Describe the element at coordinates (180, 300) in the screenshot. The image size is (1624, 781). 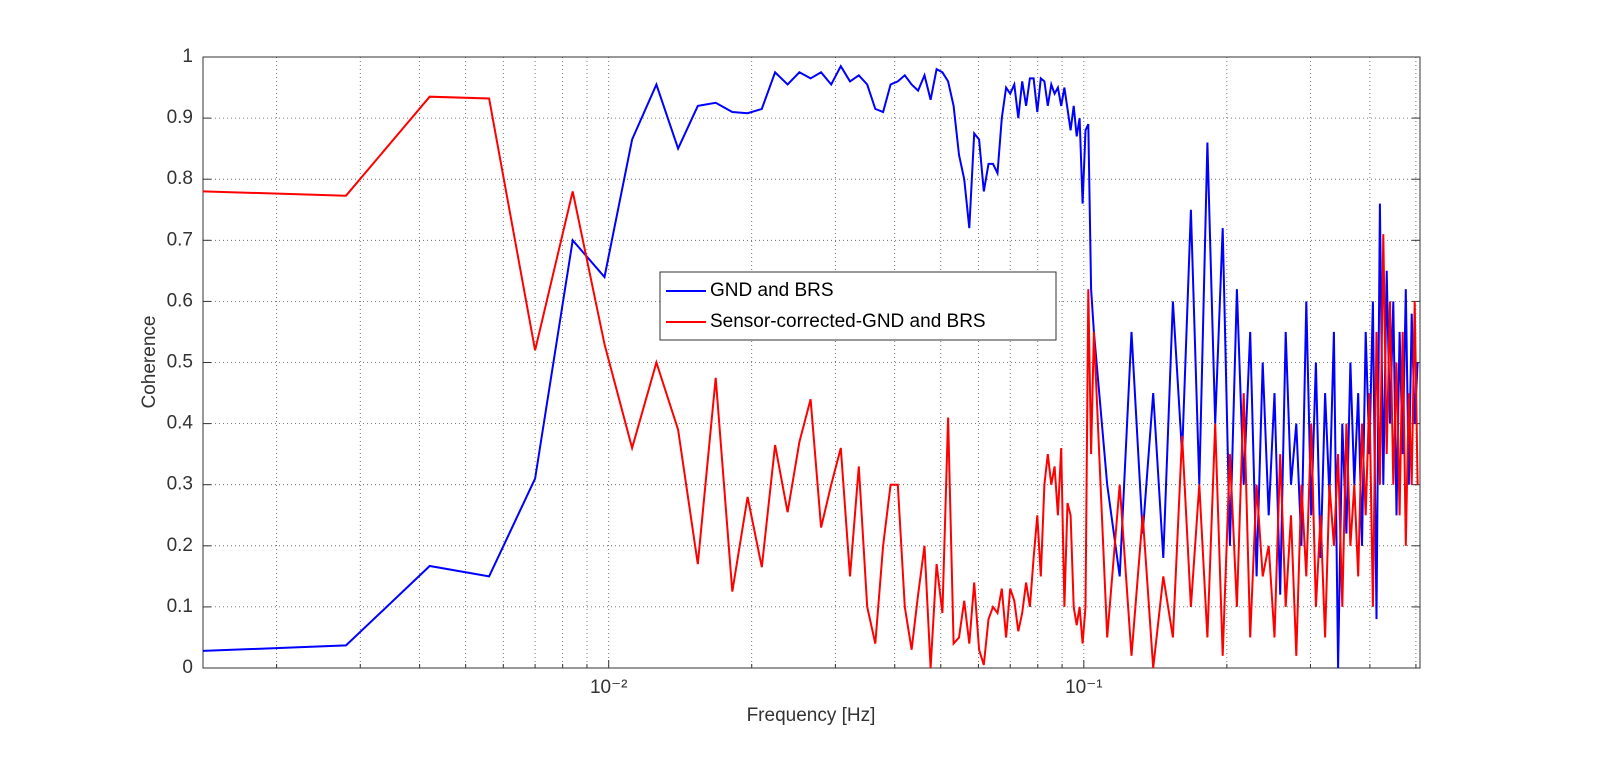
I see `y-tick-label: 0.6` at that location.